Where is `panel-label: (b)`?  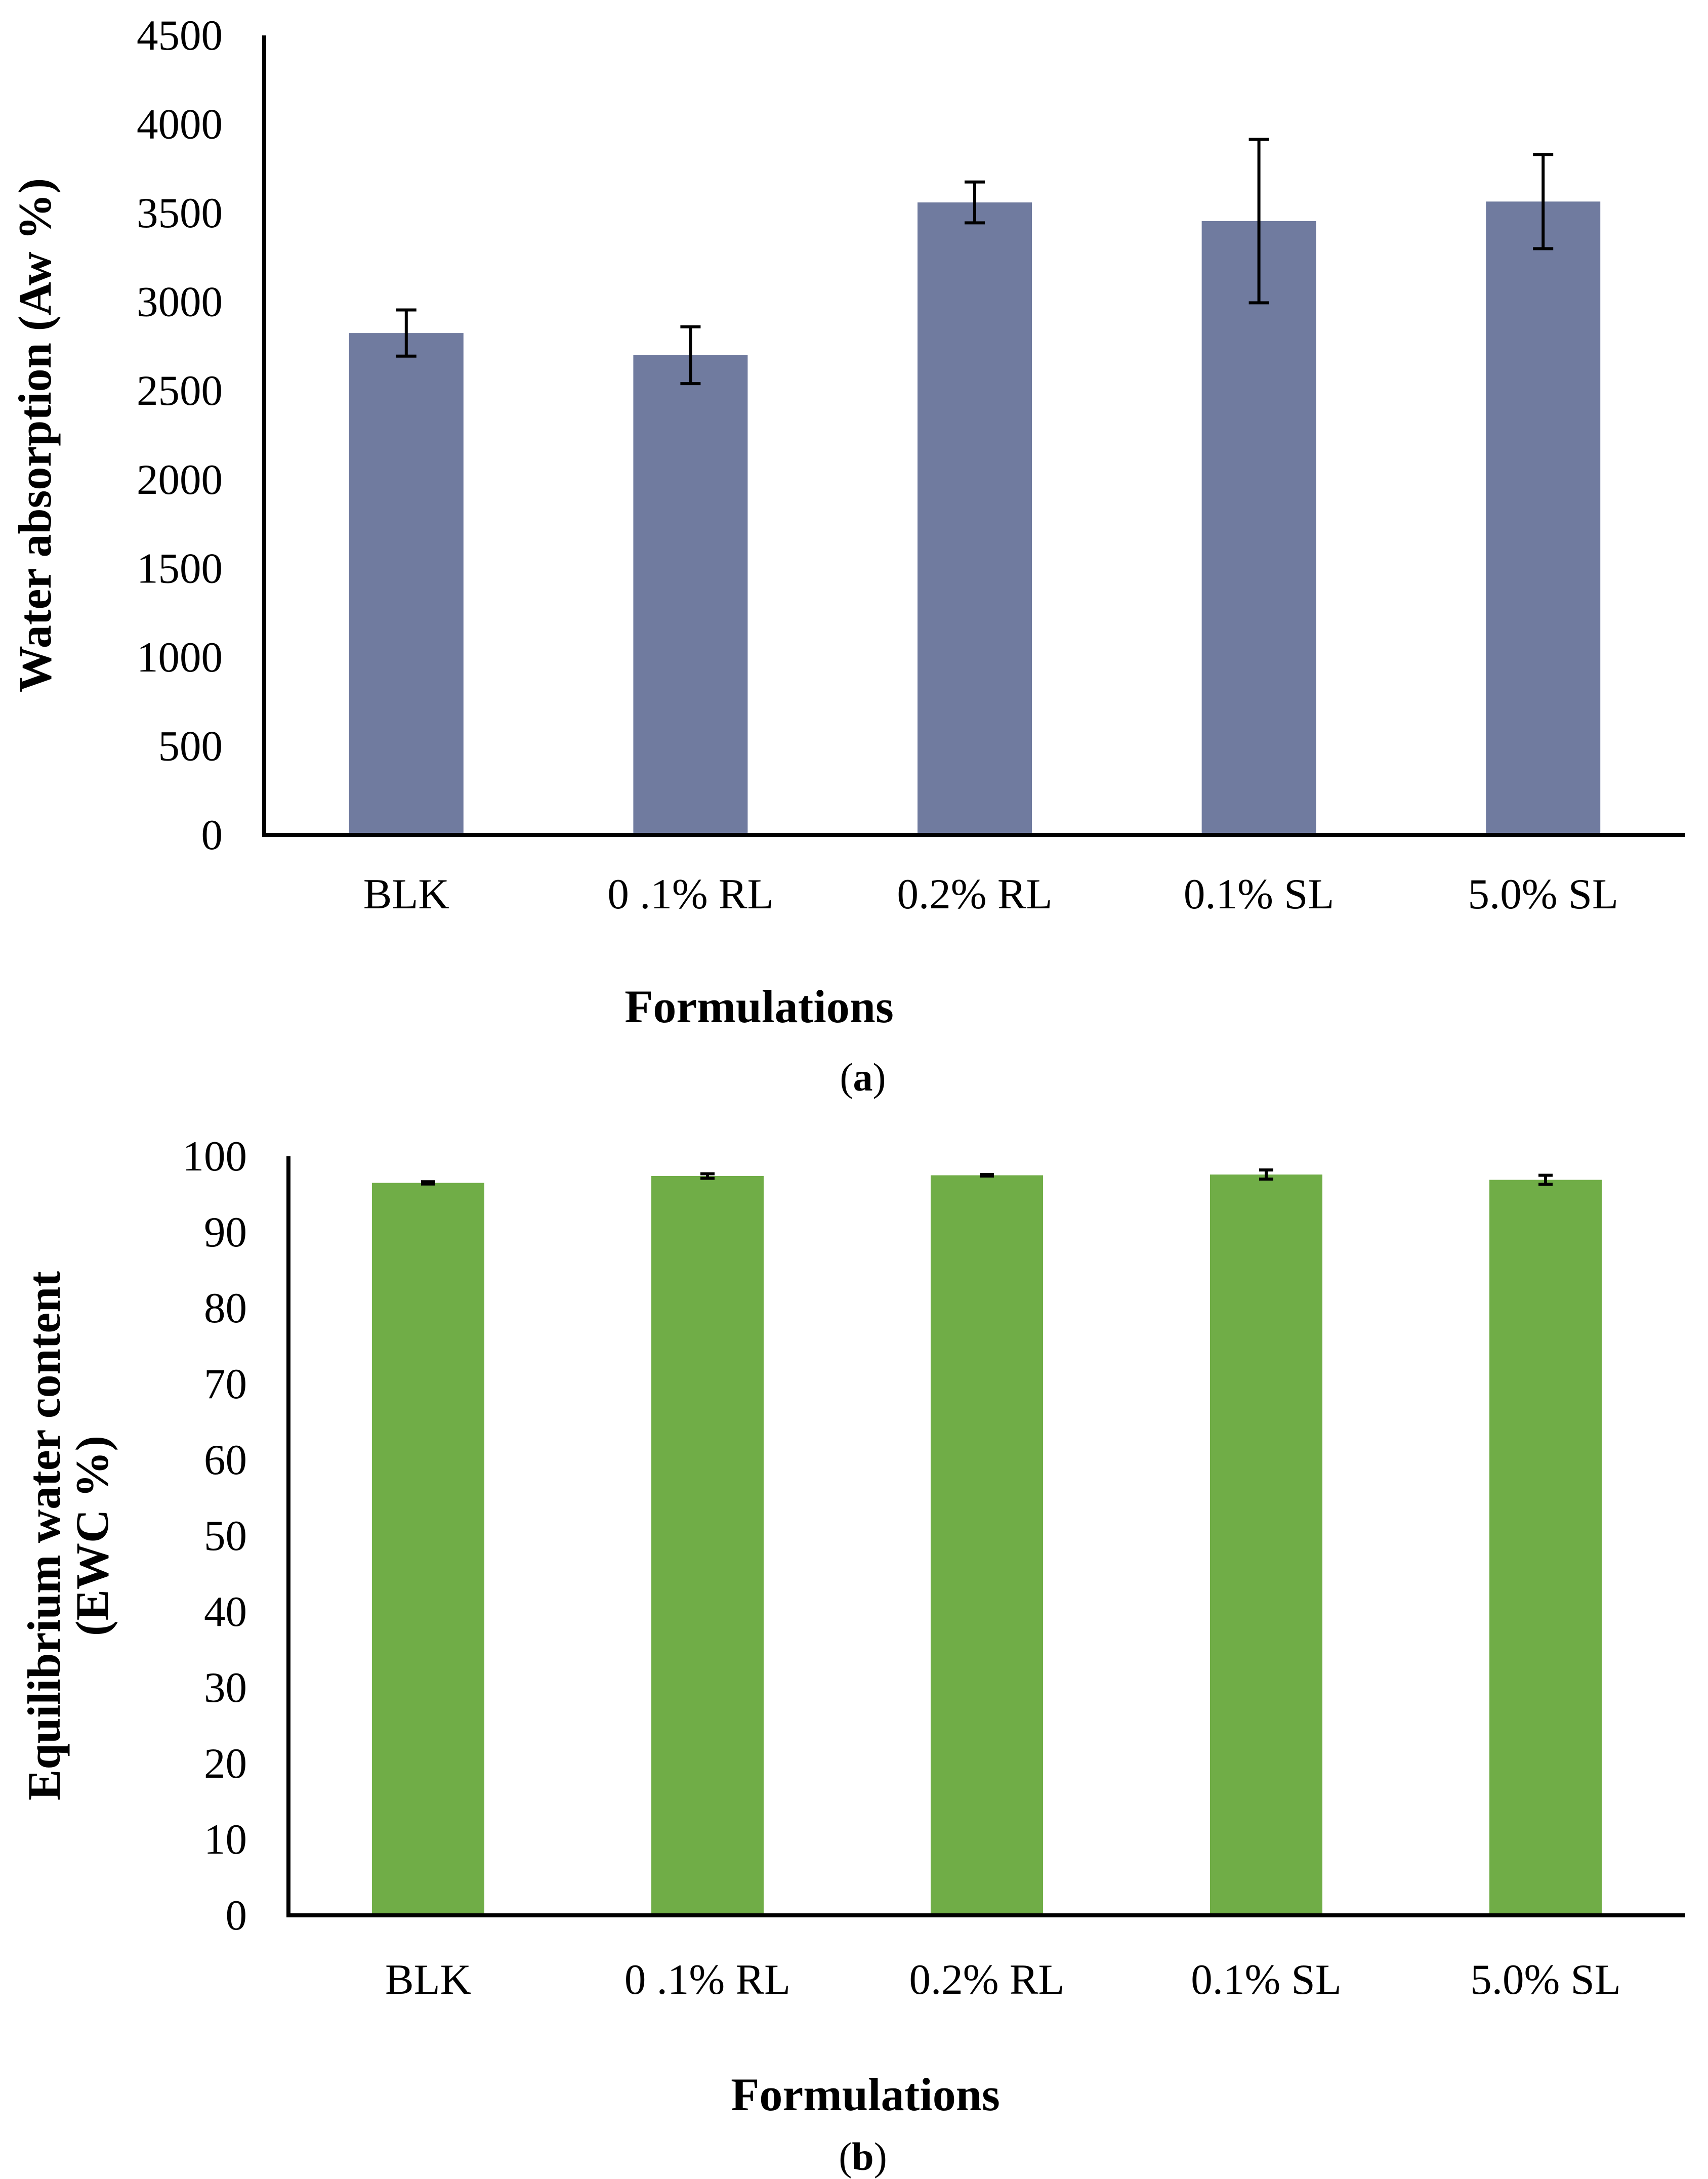
panel-label: (b) is located at coordinates (863, 2156).